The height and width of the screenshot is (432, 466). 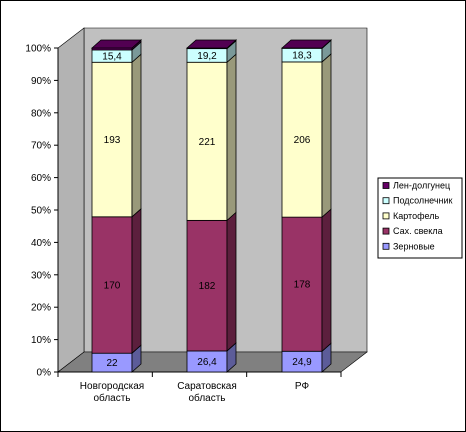 I want to click on data-label: 193, so click(x=112, y=140).